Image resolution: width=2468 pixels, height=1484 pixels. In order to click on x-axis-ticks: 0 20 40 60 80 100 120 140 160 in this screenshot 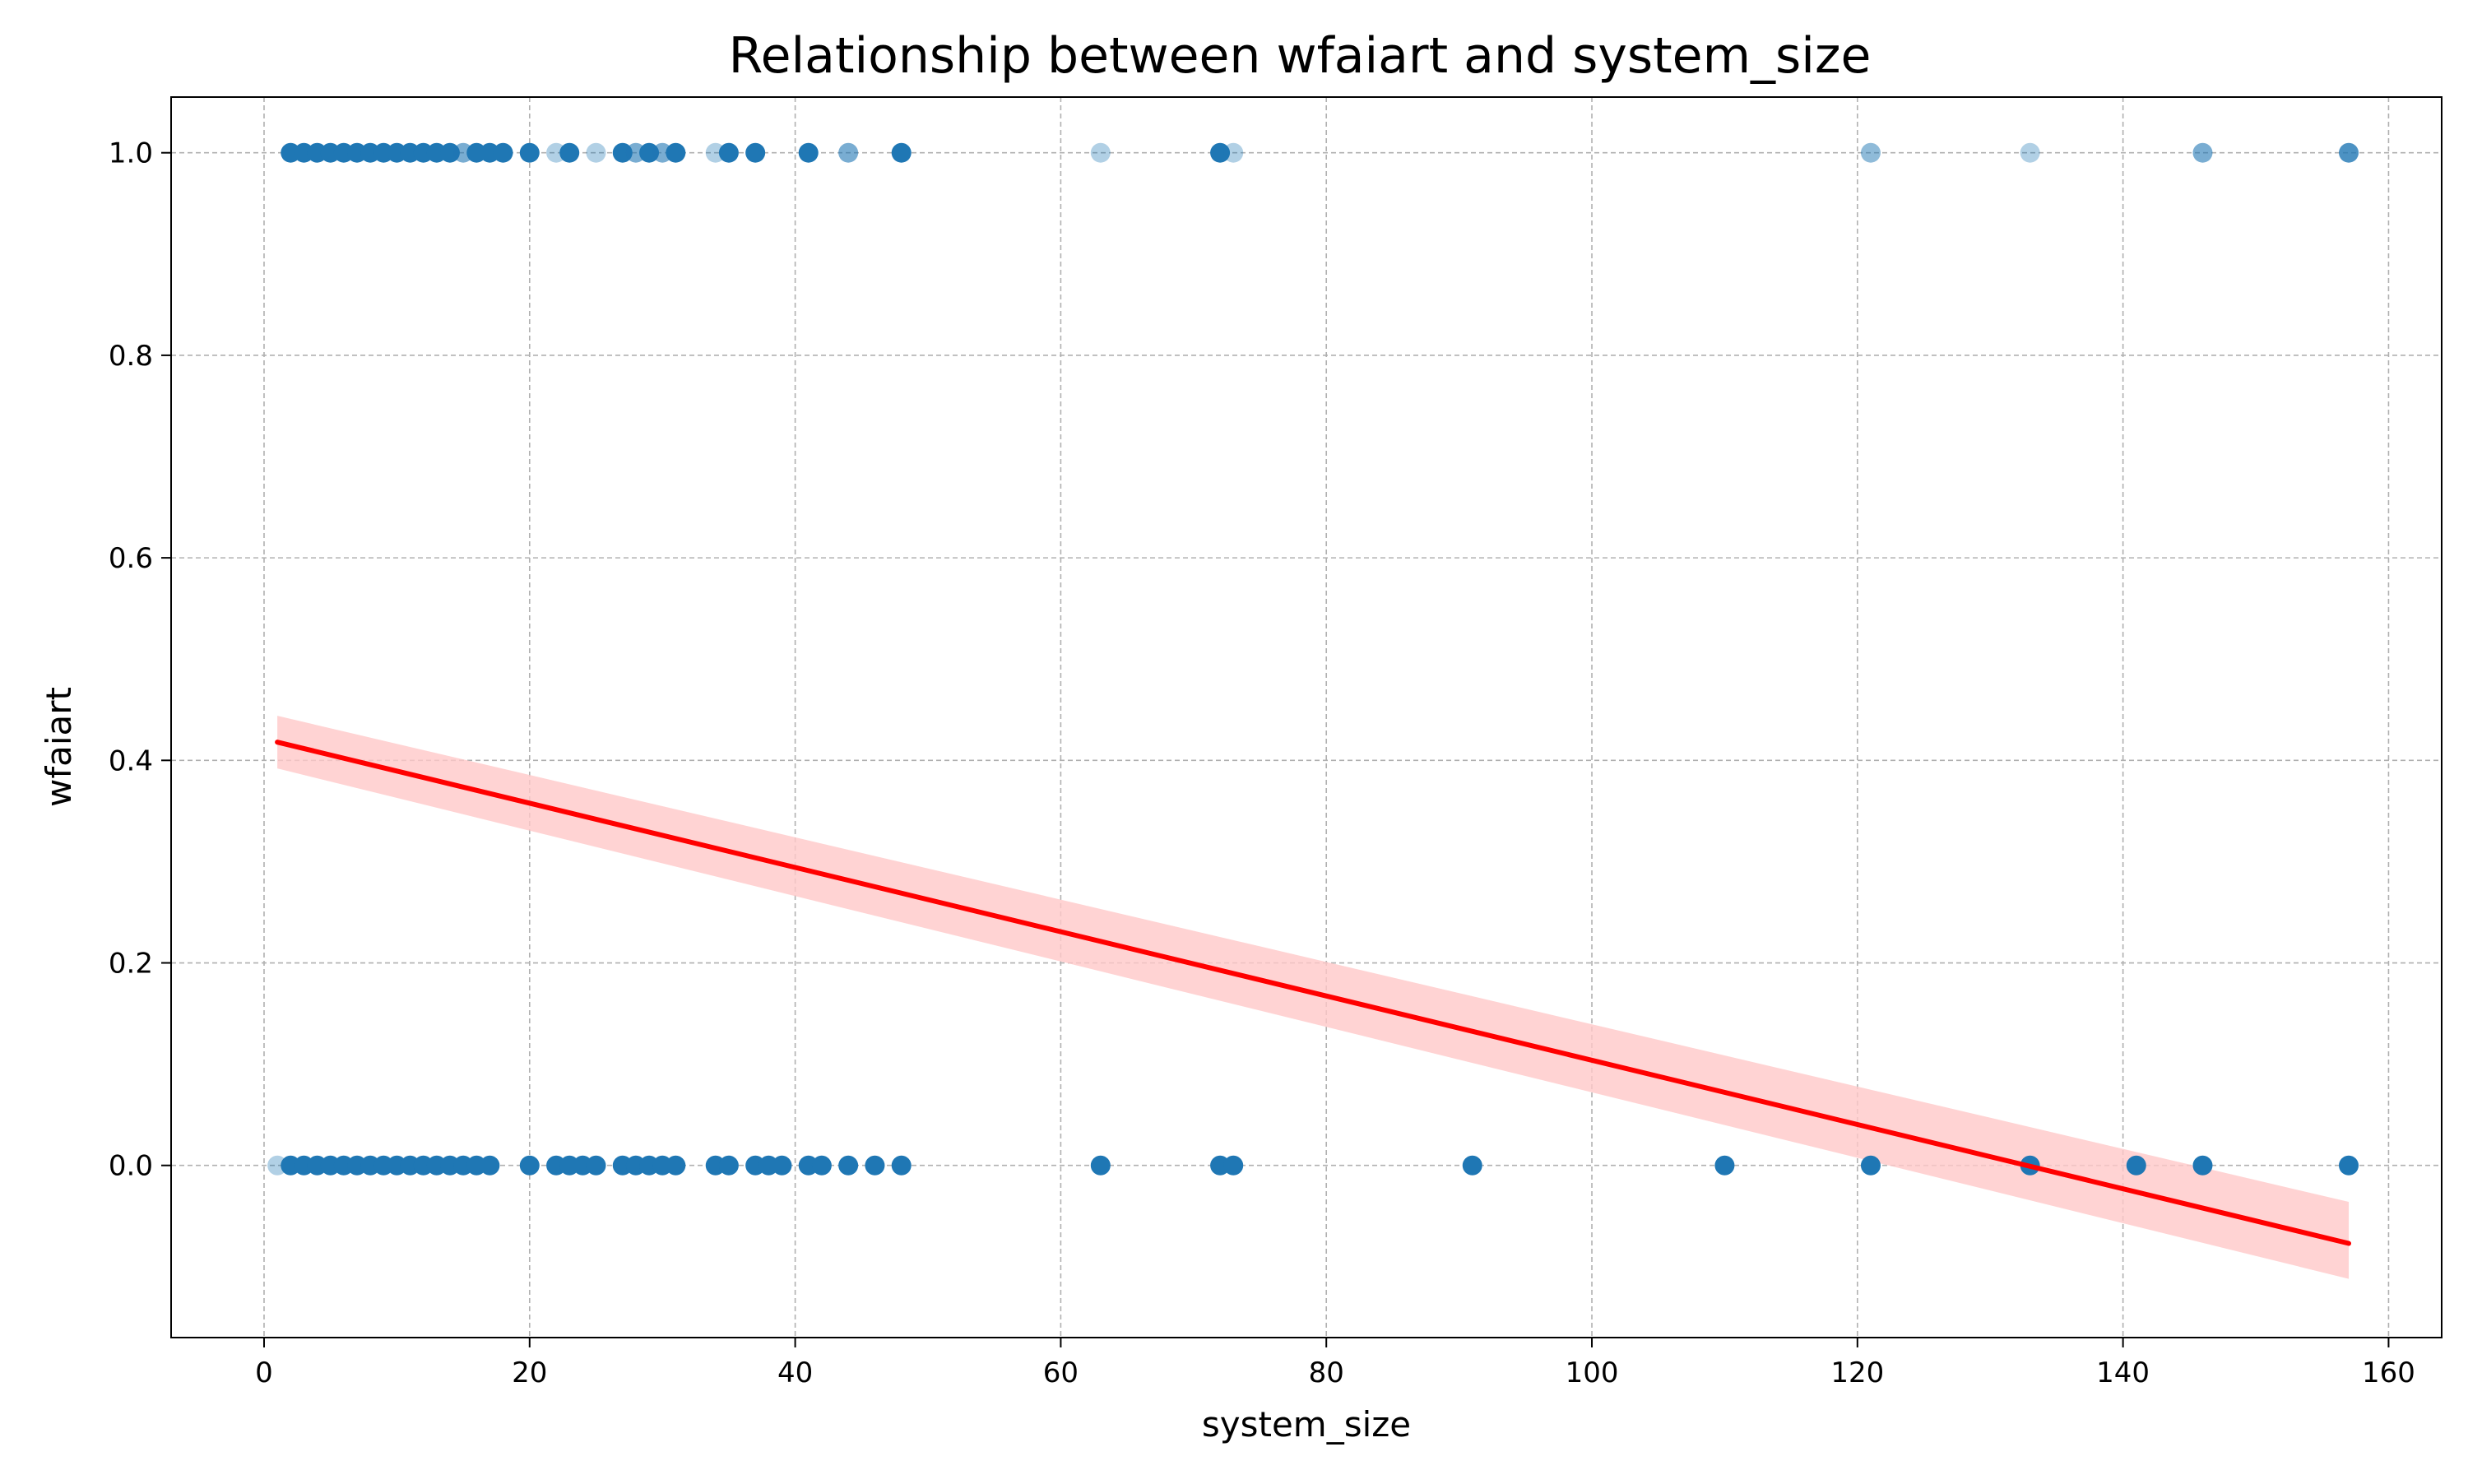, I will do `click(1335, 1363)`.